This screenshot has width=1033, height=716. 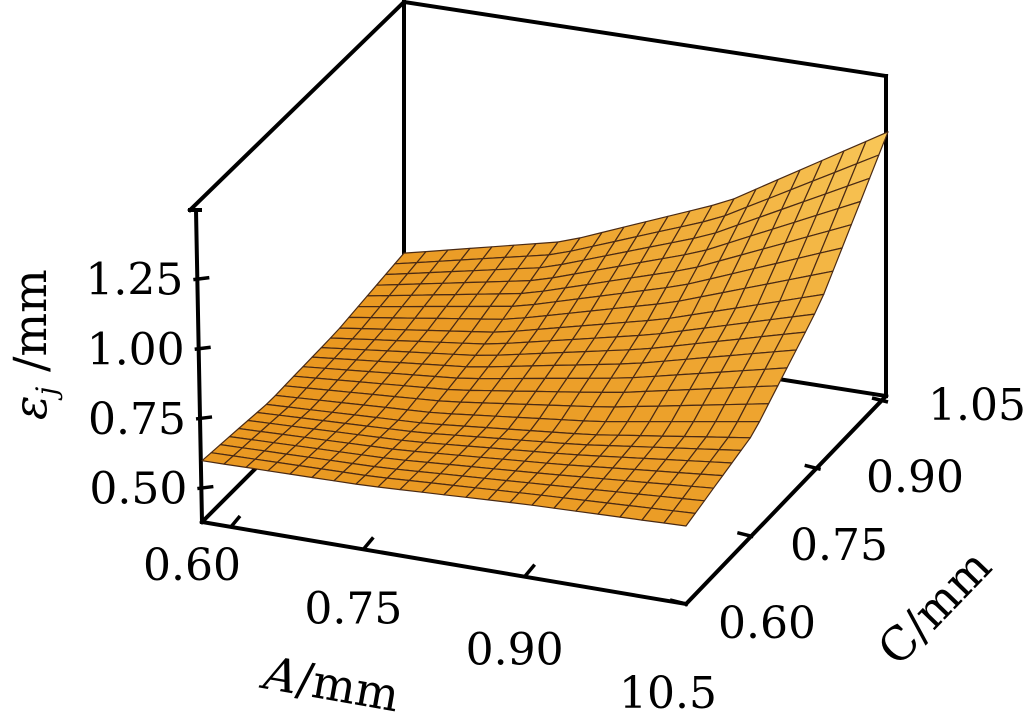 What do you see at coordinates (297, 106) in the screenshot?
I see `frame-top-back-left` at bounding box center [297, 106].